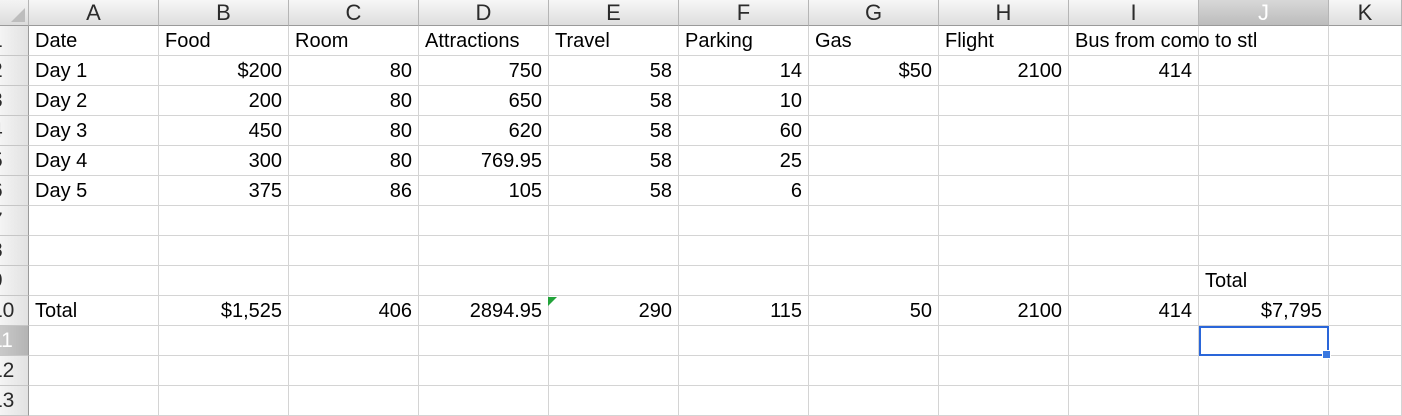 The image size is (1402, 416). Describe the element at coordinates (744, 221) in the screenshot. I see `cell-f7` at that location.